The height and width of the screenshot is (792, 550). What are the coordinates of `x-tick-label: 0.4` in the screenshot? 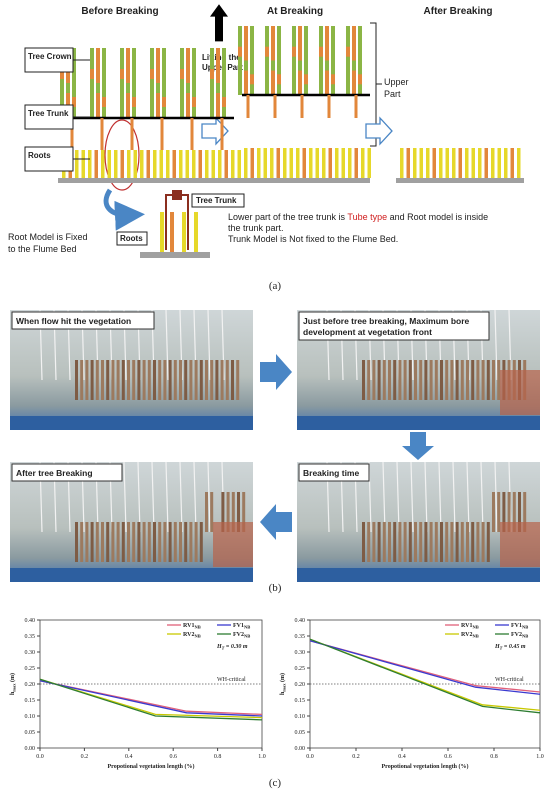 It's located at (129, 757).